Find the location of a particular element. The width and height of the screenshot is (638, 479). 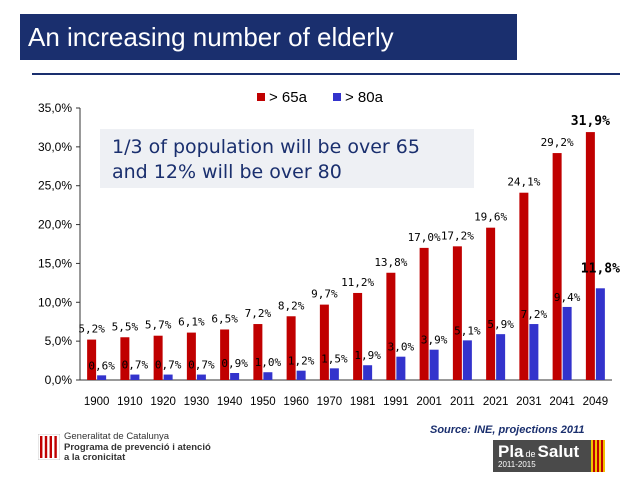

label-over-65: 5,2% is located at coordinates (91, 329).